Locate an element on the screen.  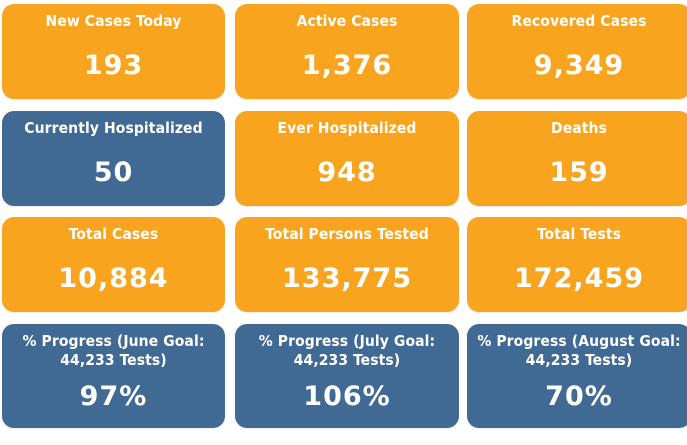
tile-label: Total Cases is located at coordinates (113, 234).